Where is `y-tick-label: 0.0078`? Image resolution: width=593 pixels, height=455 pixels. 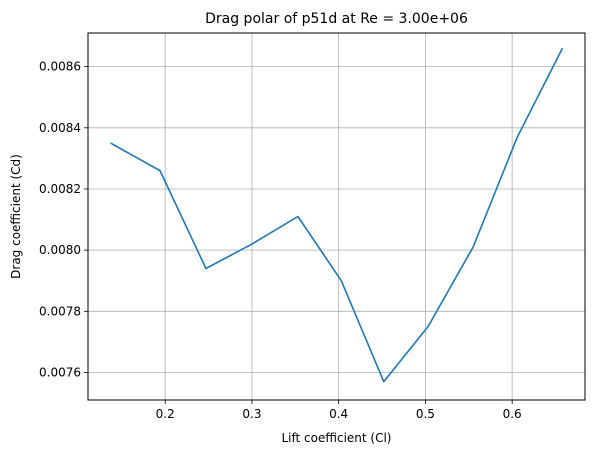 y-tick-label: 0.0078 is located at coordinates (60, 311).